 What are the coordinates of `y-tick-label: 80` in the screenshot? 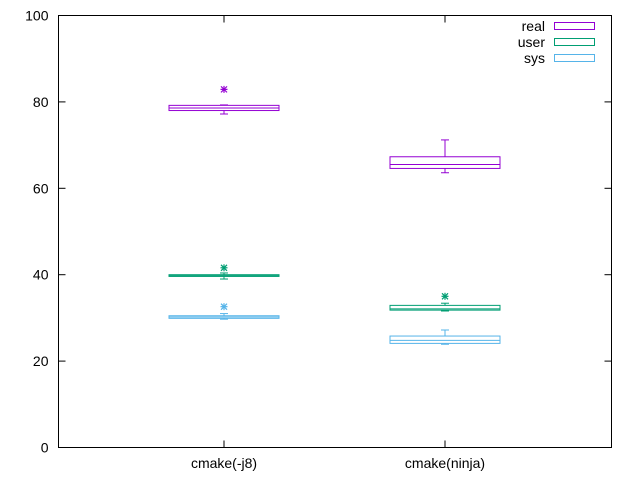 It's located at (41, 102).